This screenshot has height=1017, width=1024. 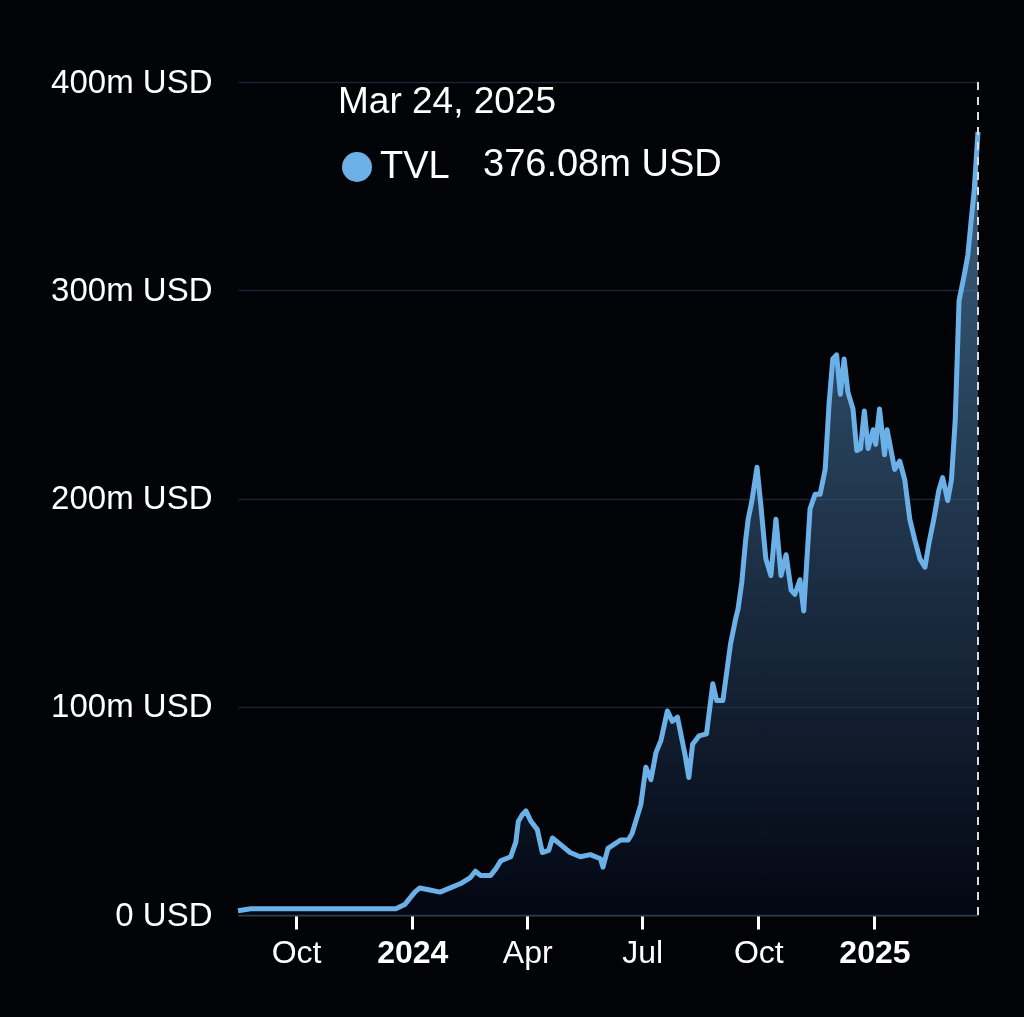 I want to click on legend-label: TVL, so click(x=415, y=165).